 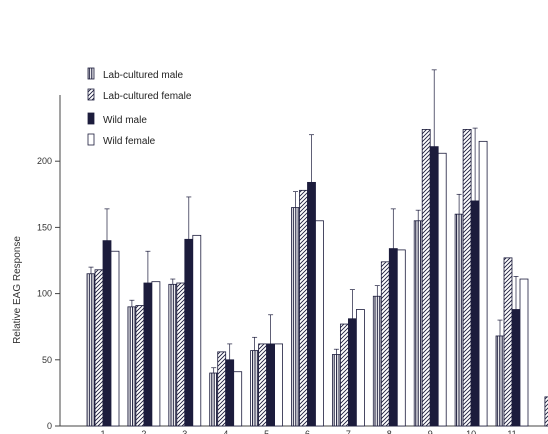 I want to click on x-tick-label: 2, so click(x=143, y=431).